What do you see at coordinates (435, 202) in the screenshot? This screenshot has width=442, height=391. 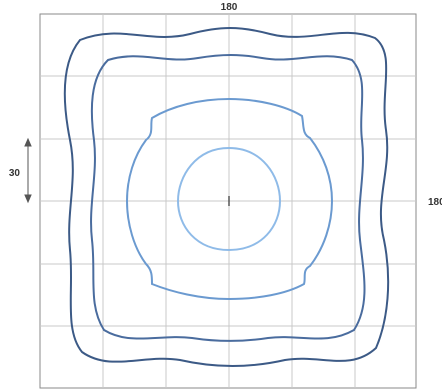 I see `right-dimension-label: 180` at bounding box center [435, 202].